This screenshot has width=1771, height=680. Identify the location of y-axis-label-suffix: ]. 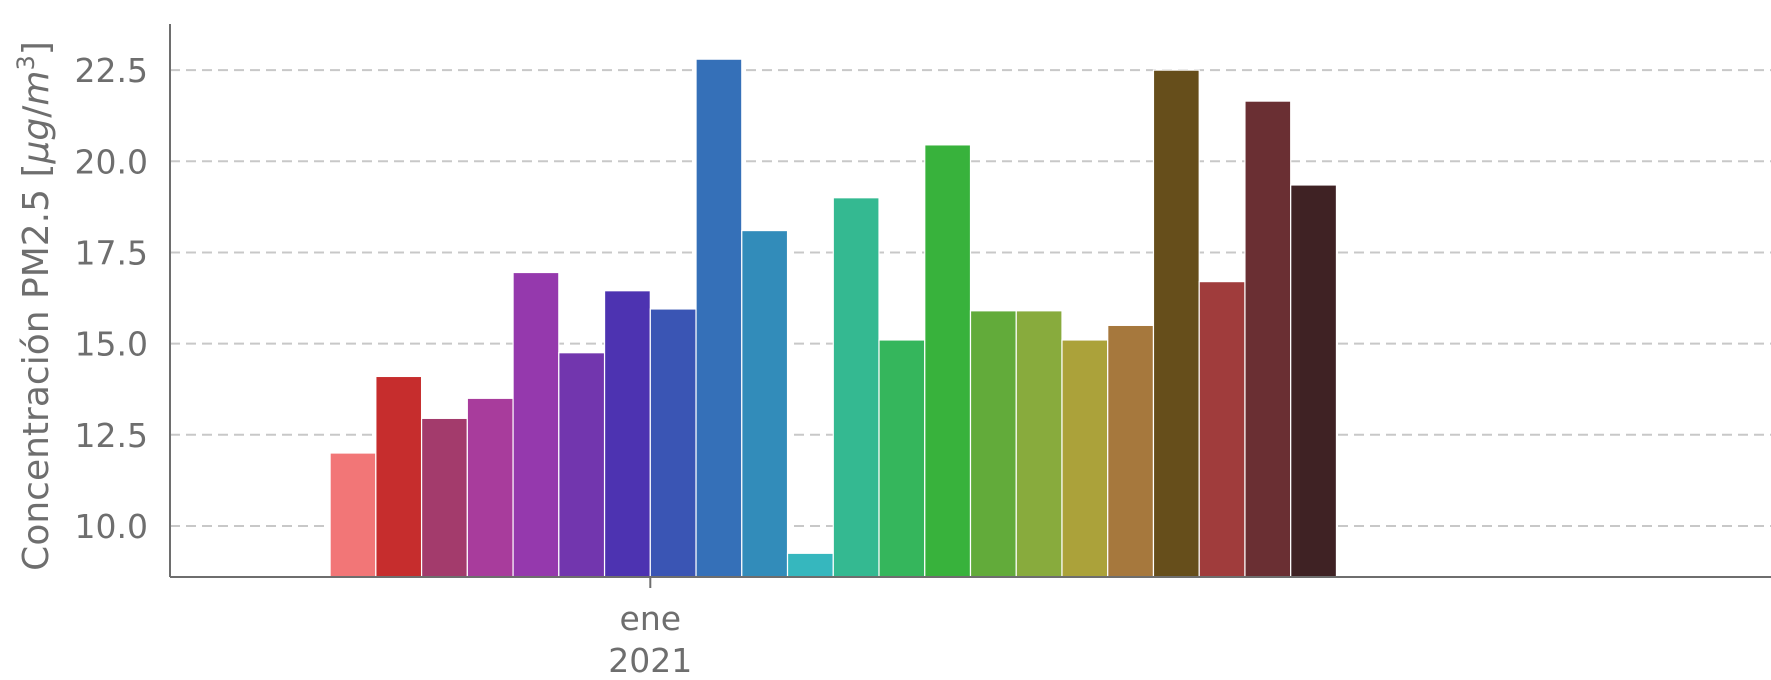
(36, 48).